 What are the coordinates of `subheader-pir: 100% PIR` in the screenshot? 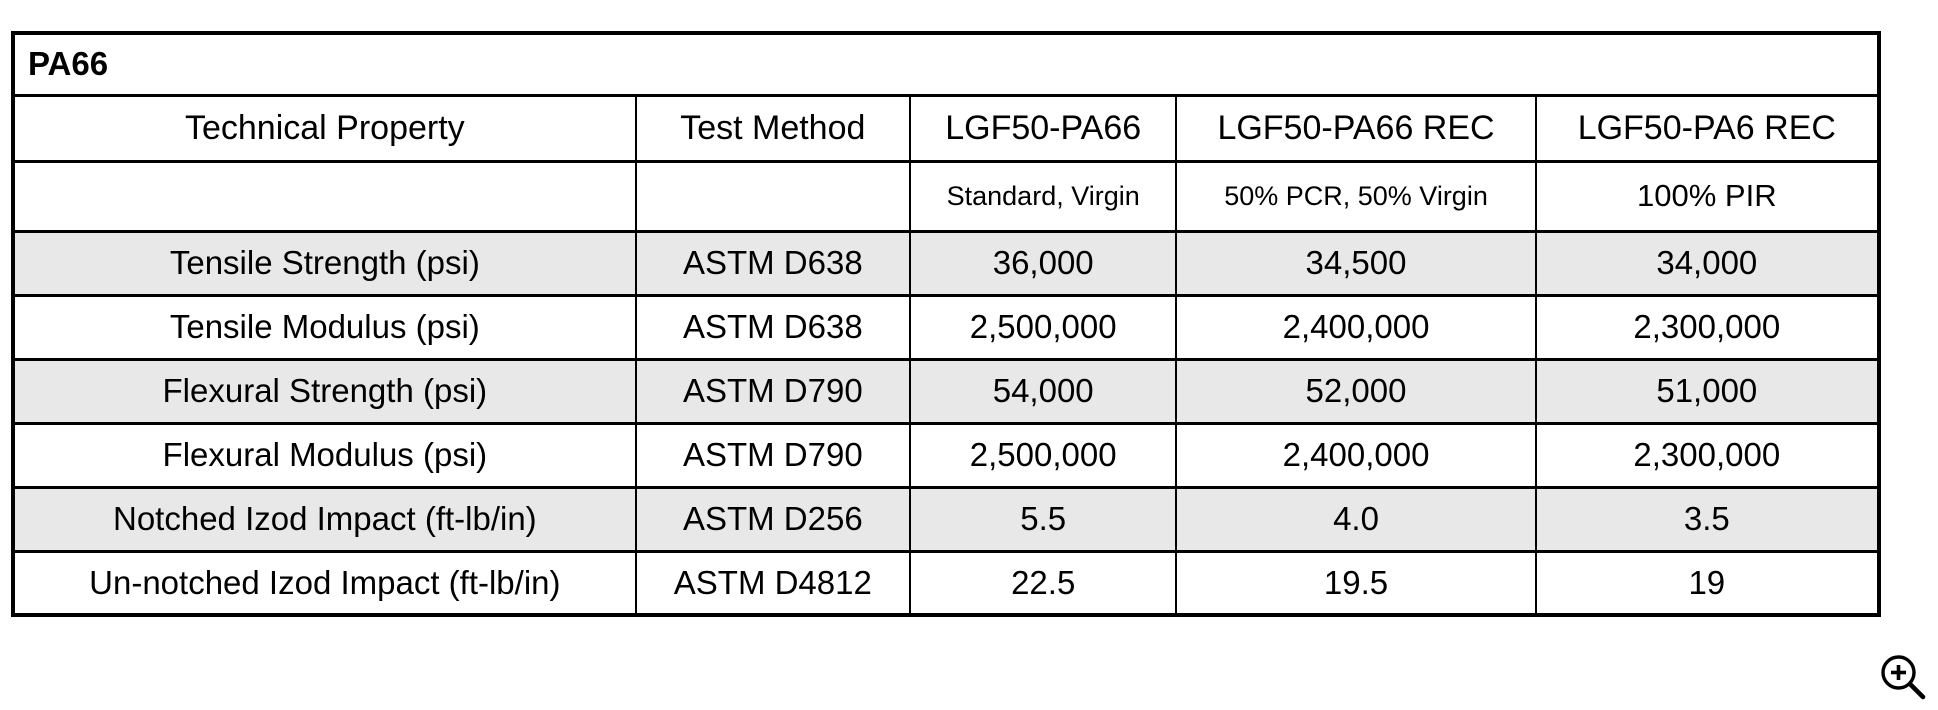 It's located at (1707, 196).